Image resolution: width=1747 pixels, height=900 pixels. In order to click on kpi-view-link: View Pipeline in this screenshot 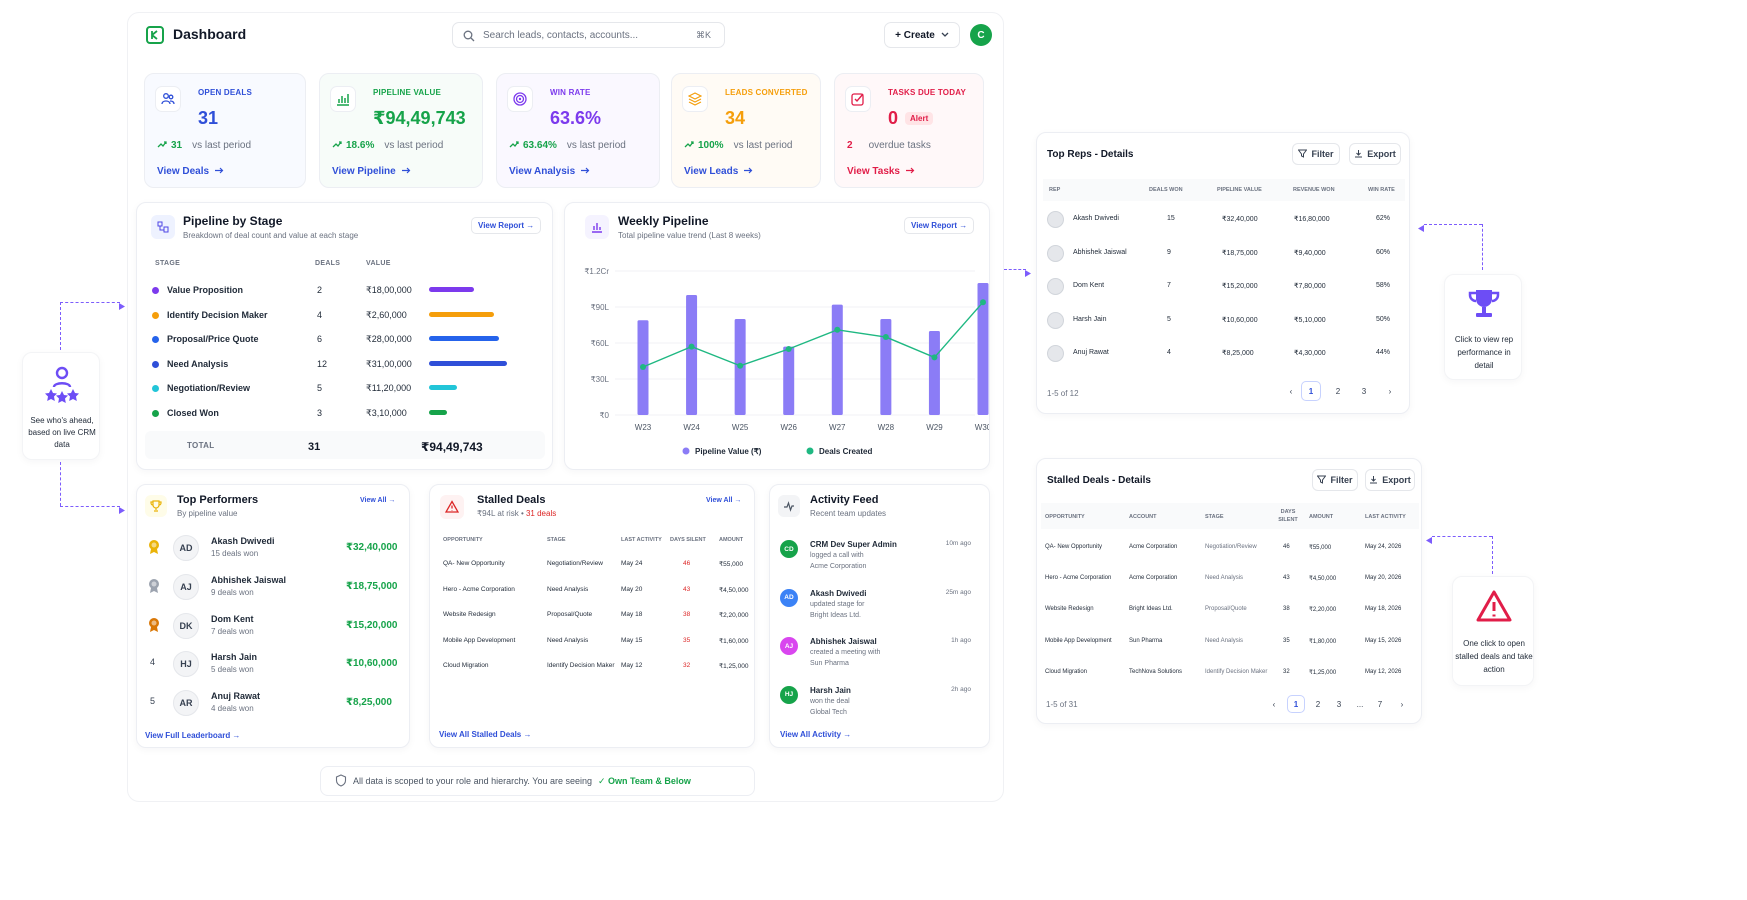, I will do `click(371, 171)`.